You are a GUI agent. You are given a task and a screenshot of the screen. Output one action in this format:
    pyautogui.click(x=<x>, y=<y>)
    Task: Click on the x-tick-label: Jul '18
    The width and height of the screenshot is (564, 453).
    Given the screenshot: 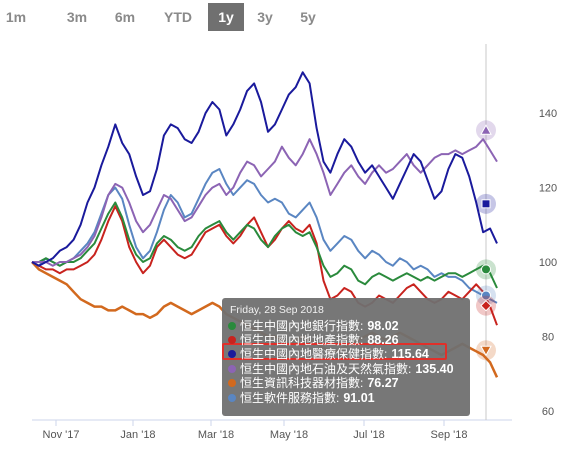 What is the action you would take?
    pyautogui.click(x=368, y=435)
    